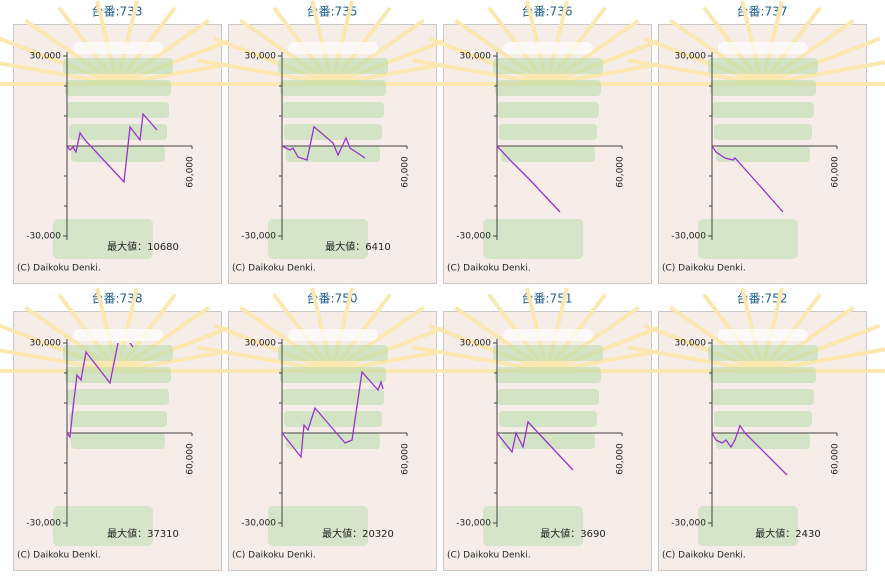 The image size is (885, 577). What do you see at coordinates (572, 533) in the screenshot?
I see `max-annotation: 最大値：3690` at bounding box center [572, 533].